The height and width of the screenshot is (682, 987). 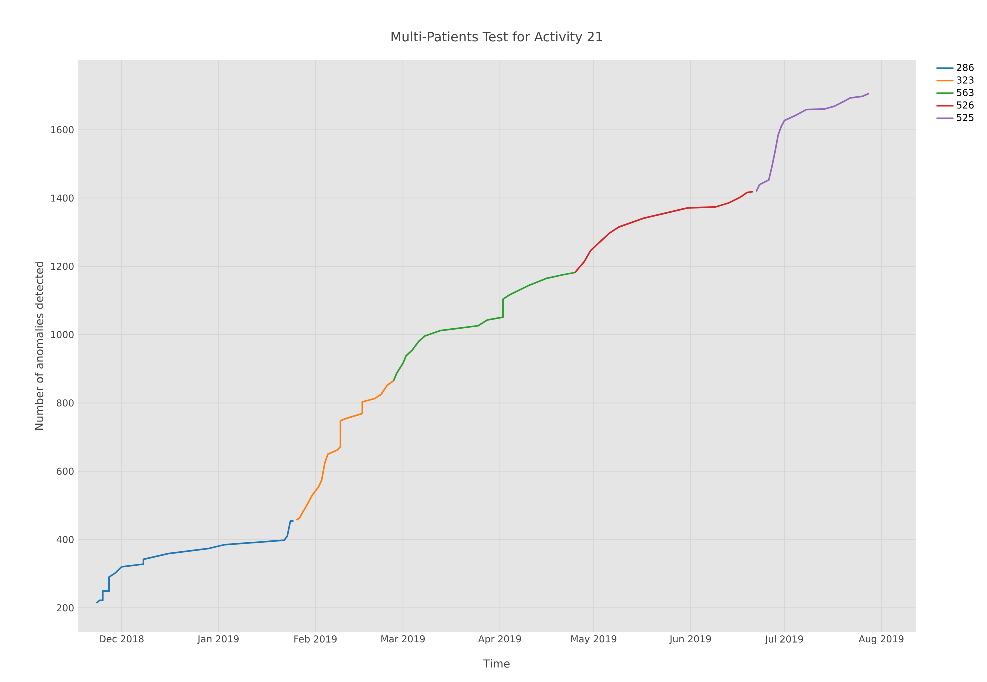 I want to click on x-tick-label: Feb 2019, so click(x=315, y=639).